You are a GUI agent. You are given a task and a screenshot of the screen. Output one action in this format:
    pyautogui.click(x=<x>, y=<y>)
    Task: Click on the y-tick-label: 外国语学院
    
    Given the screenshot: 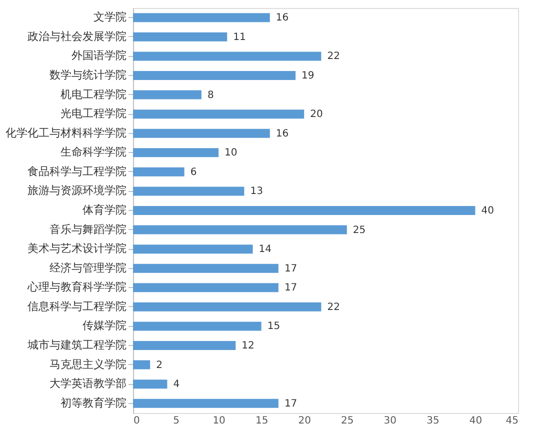 What is the action you would take?
    pyautogui.click(x=99, y=55)
    